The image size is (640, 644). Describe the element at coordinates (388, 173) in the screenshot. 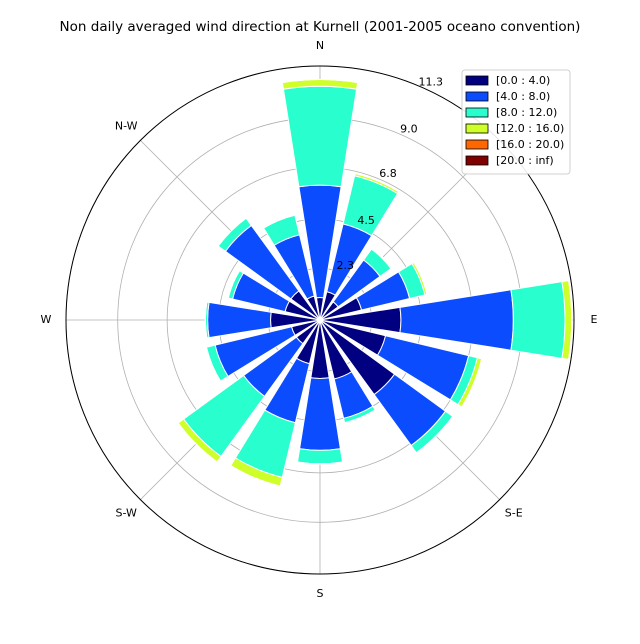

I see `y-tick-label: 6.8` at that location.